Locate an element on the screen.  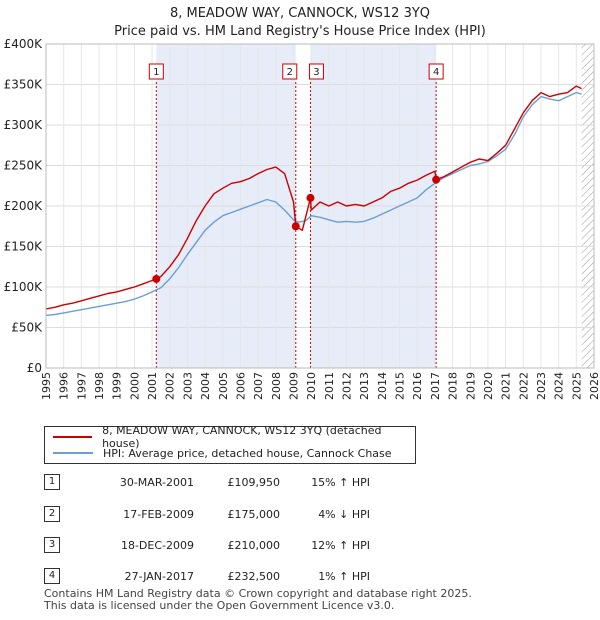
legend-swatch-property is located at coordinates (73, 437).